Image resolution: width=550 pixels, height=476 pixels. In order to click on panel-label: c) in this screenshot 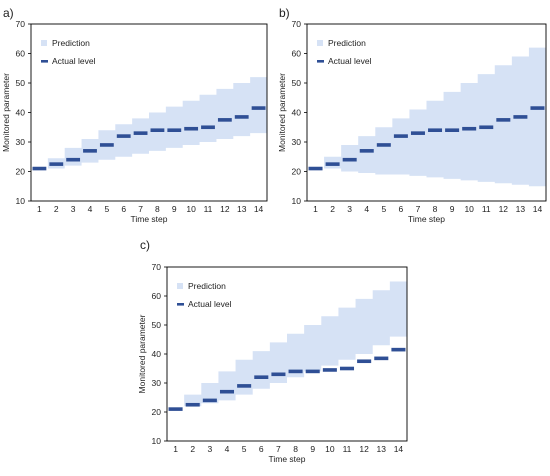, I will do `click(145, 245)`.